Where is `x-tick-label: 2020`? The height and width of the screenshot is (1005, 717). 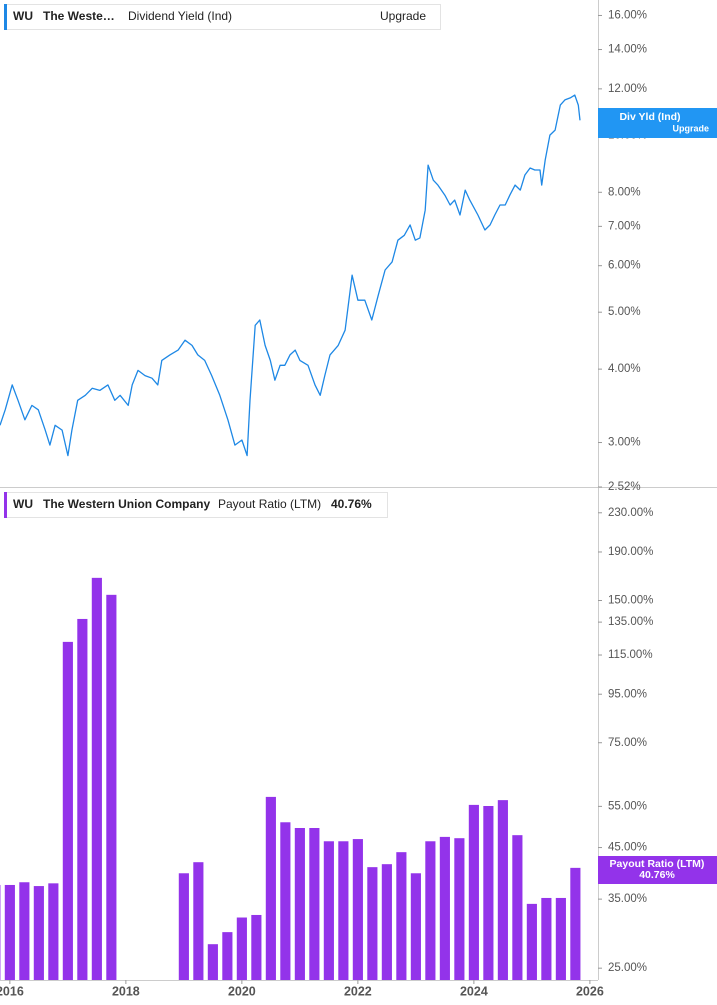
x-tick-label: 2020 is located at coordinates (242, 991).